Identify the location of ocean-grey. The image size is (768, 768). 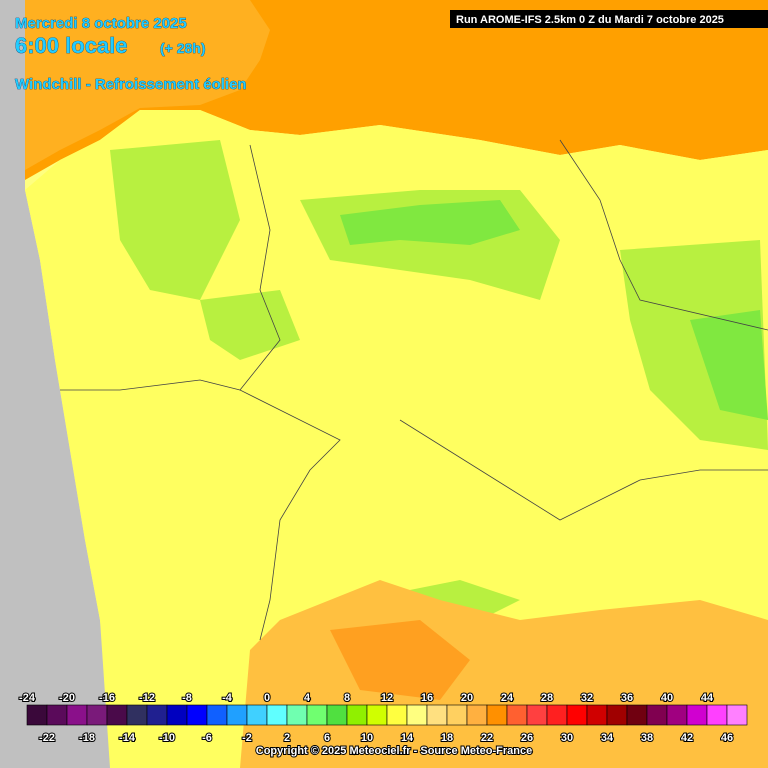
(55, 384).